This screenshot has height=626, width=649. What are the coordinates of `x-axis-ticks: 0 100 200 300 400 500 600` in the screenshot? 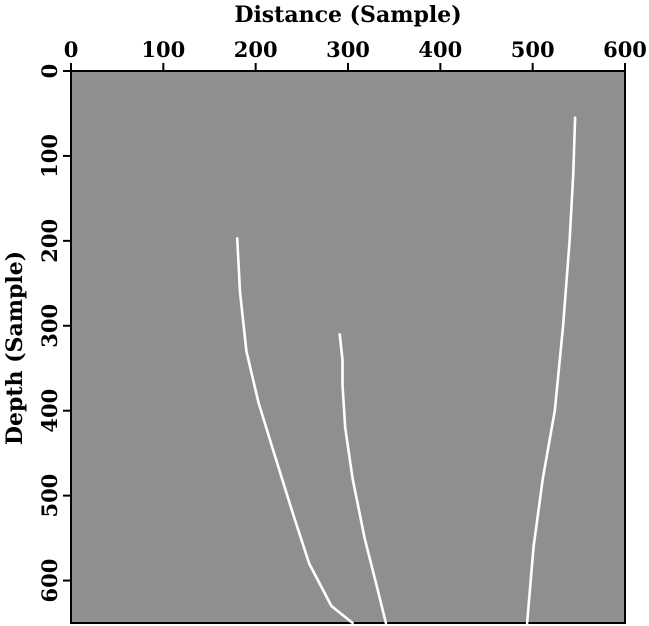 It's located at (355, 54).